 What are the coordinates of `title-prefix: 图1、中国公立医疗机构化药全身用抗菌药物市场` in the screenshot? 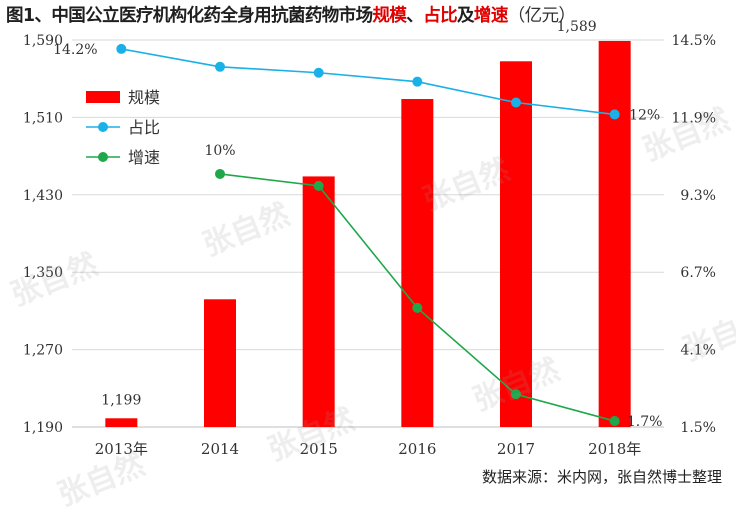 It's located at (189, 16).